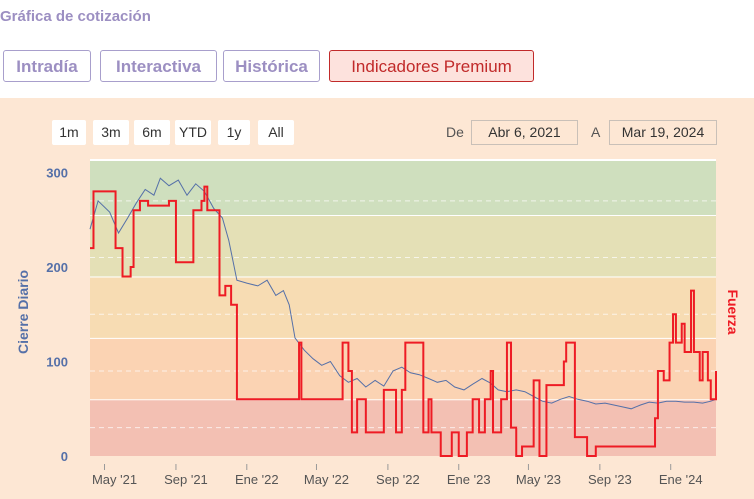 Image resolution: width=754 pixels, height=499 pixels. What do you see at coordinates (663, 132) in the screenshot?
I see `date-to-input: Mar 19, 2024` at bounding box center [663, 132].